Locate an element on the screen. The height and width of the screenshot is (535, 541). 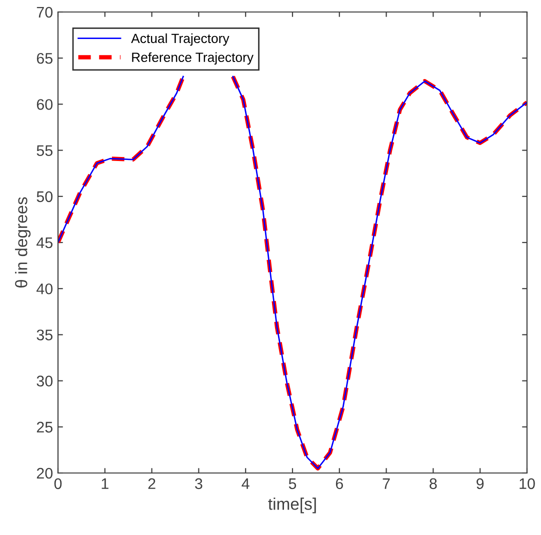
x-tick-label: 9 is located at coordinates (480, 484).